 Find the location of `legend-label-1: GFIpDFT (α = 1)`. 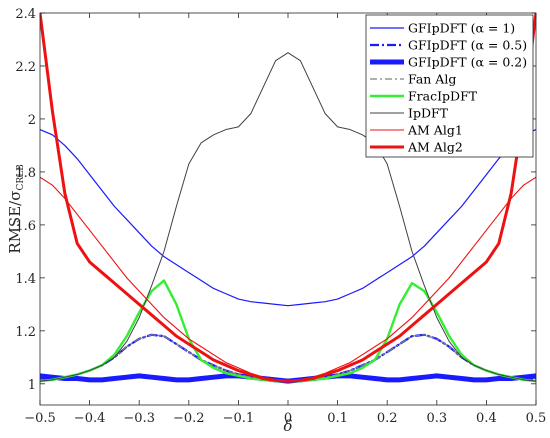

legend-label-1: GFIpDFT (α = 1) is located at coordinates (461, 28).